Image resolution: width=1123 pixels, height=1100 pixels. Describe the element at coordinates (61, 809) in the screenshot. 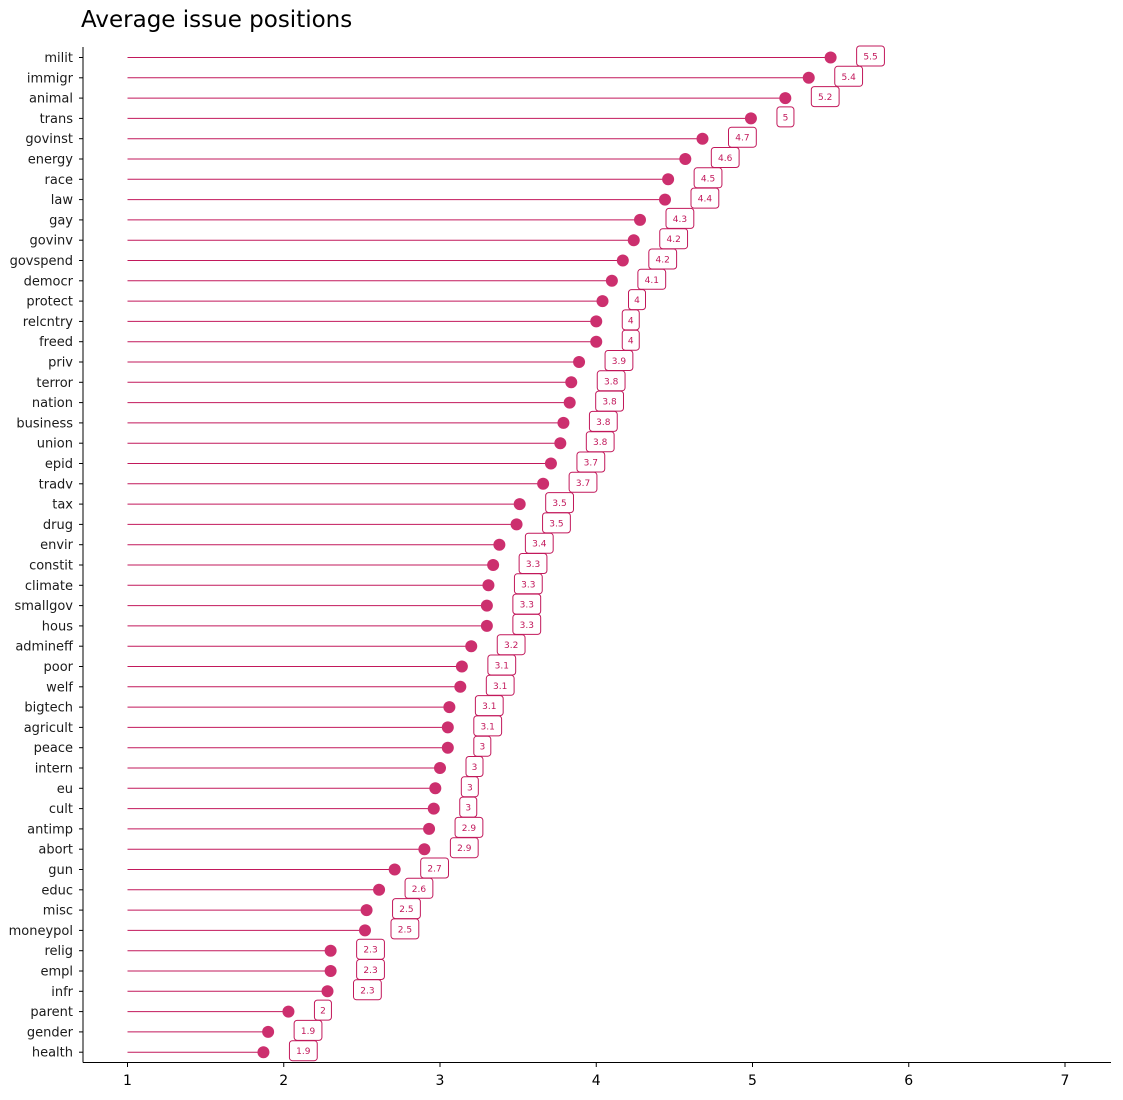

I see `y-tick-label: cult` at that location.